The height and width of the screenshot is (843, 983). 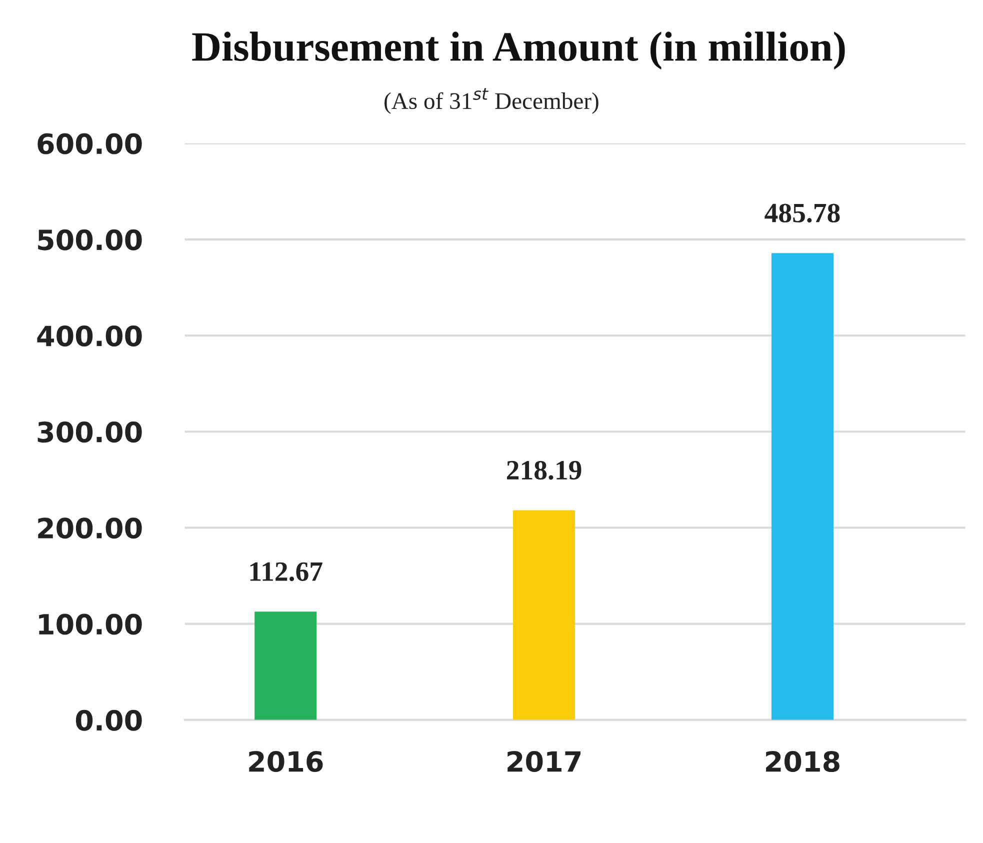 What do you see at coordinates (90, 432) in the screenshot?
I see `y-tick-label: 300.00` at bounding box center [90, 432].